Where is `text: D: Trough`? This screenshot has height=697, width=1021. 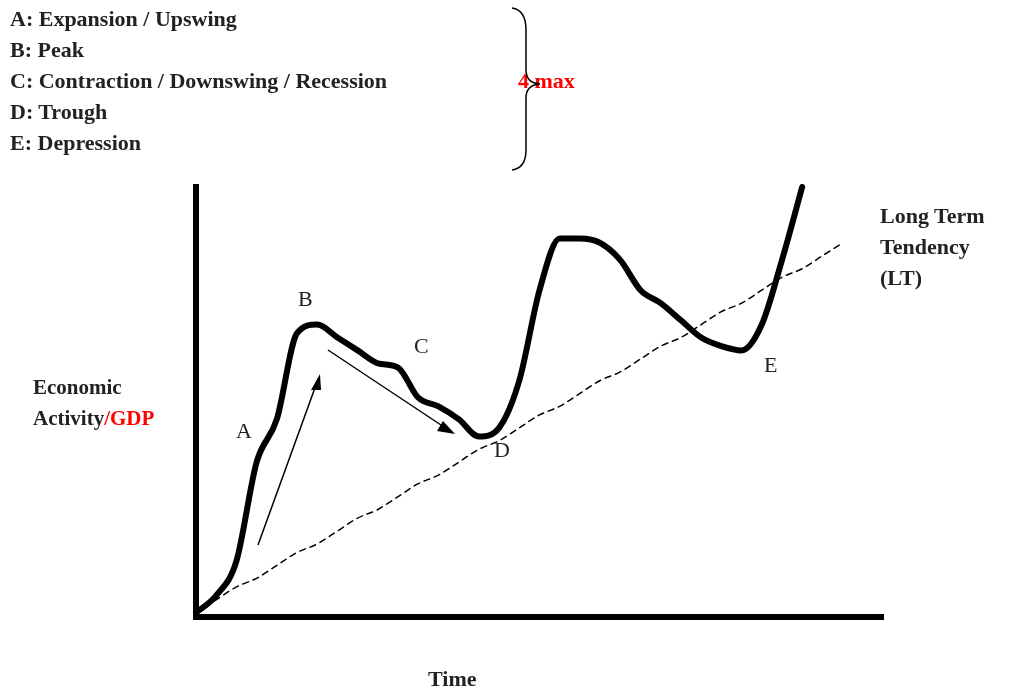
text: D: Trough is located at coordinates (59, 112).